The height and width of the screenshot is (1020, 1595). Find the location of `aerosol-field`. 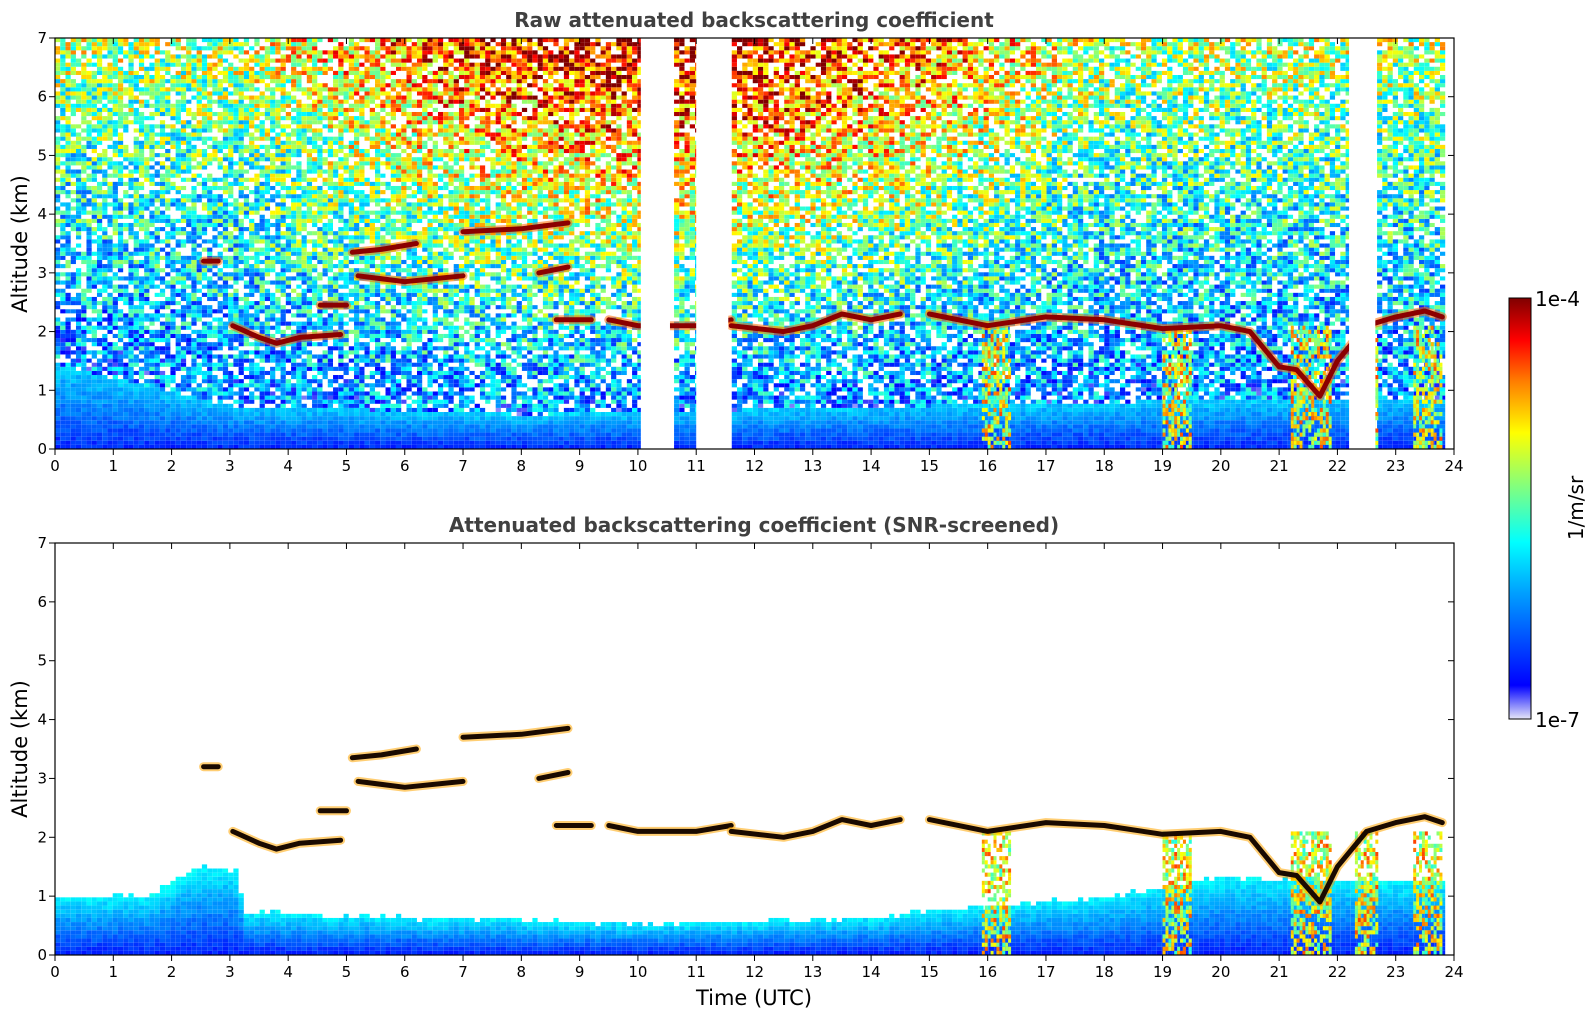

aerosol-field is located at coordinates (750, 893).